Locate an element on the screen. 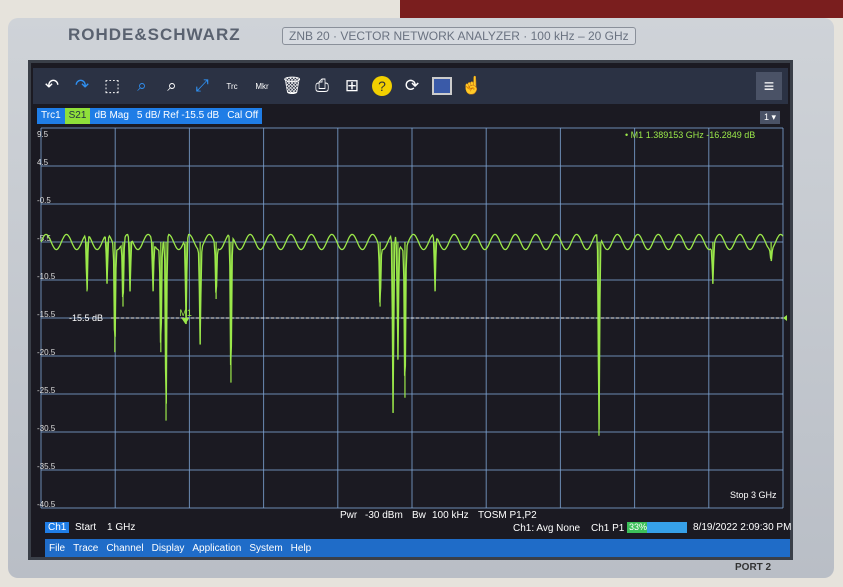  y-tick-label: 9.5 is located at coordinates (43, 134).